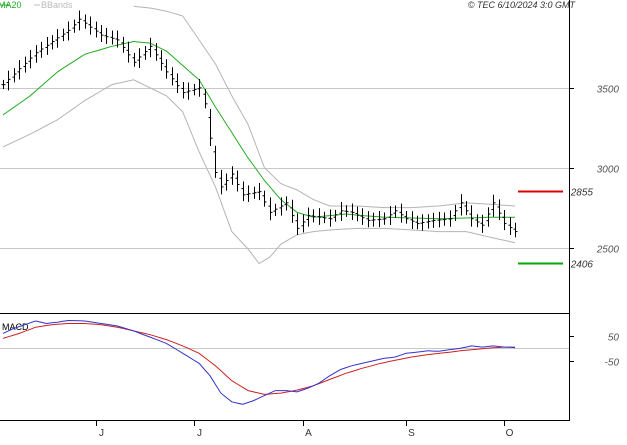 Image resolution: width=627 pixels, height=445 pixels. What do you see at coordinates (555, 229) in the screenshot?
I see `price-levels: 2855 2406` at bounding box center [555, 229].